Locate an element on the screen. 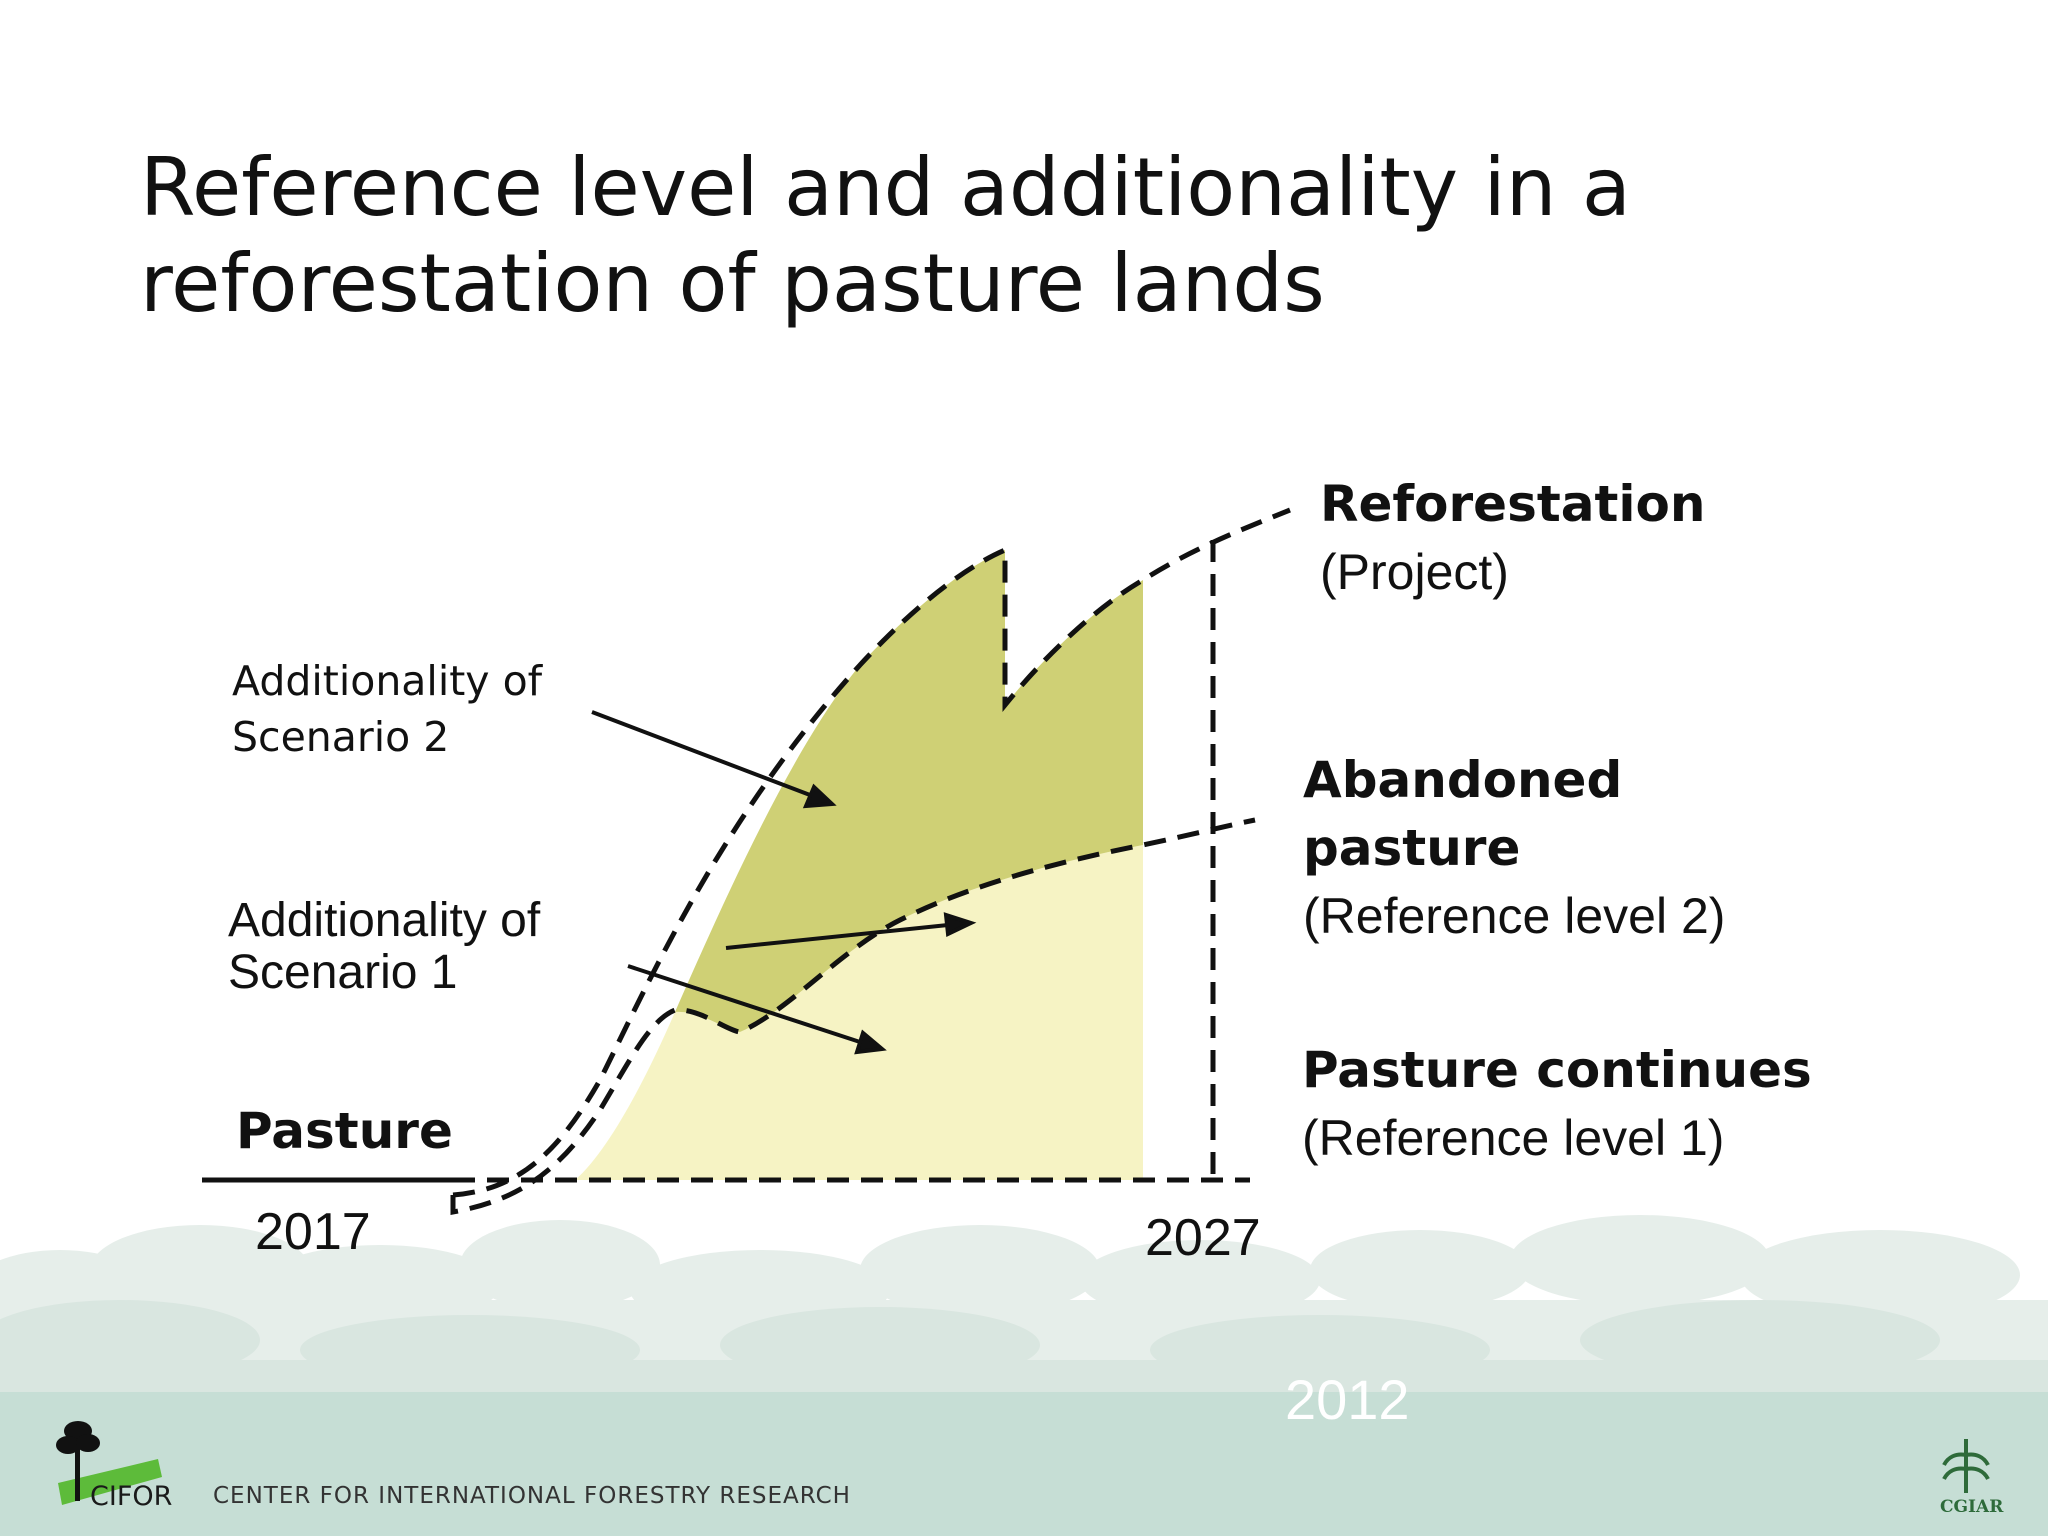 This screenshot has height=1536, width=2048. title-line-1: Reference level and additionality in a is located at coordinates (885, 187).